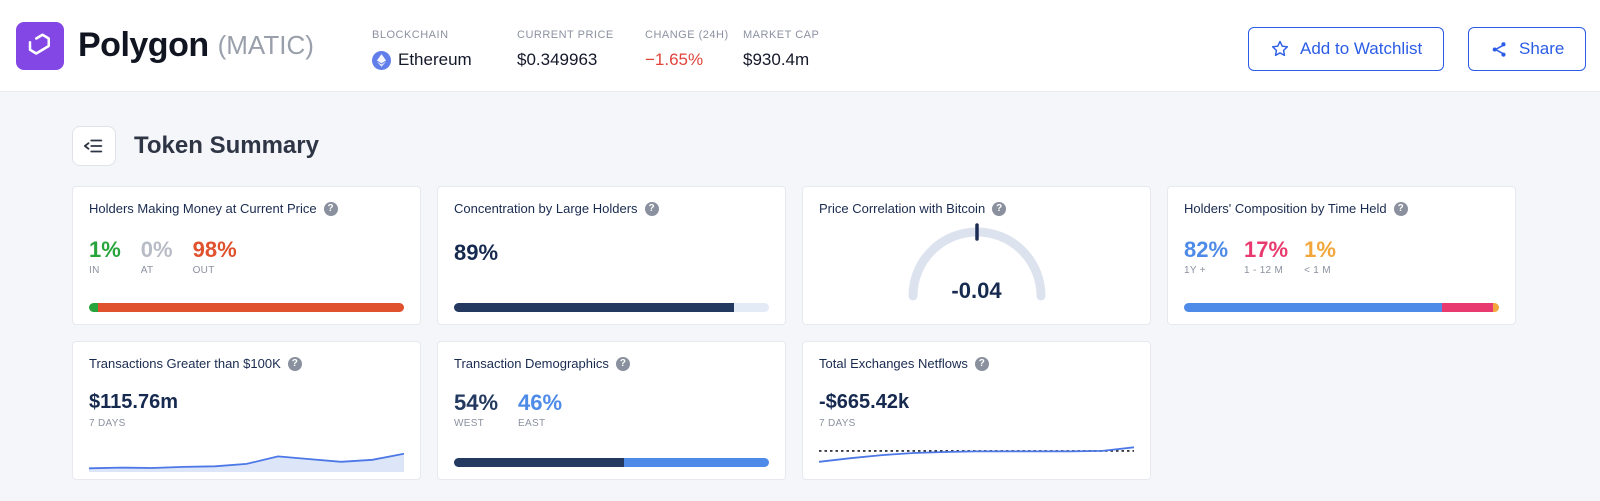 Image resolution: width=1600 pixels, height=501 pixels. Describe the element at coordinates (105, 257) in the screenshot. I see `stat-in: 1% IN` at that location.